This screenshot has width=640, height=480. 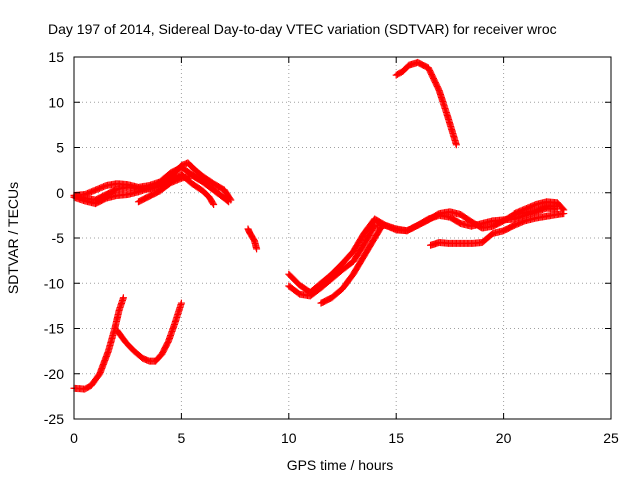 What do you see at coordinates (289, 438) in the screenshot?
I see `x-tick-label: 10` at bounding box center [289, 438].